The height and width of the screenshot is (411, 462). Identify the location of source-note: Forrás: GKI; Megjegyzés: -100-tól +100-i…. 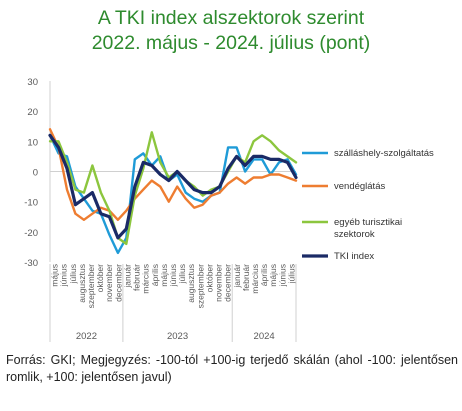
(232, 368).